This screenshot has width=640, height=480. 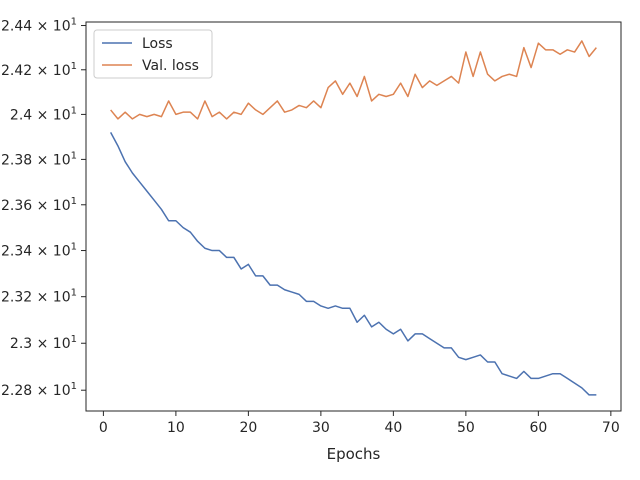 What do you see at coordinates (393, 428) in the screenshot?
I see `x-tick-label: 40` at bounding box center [393, 428].